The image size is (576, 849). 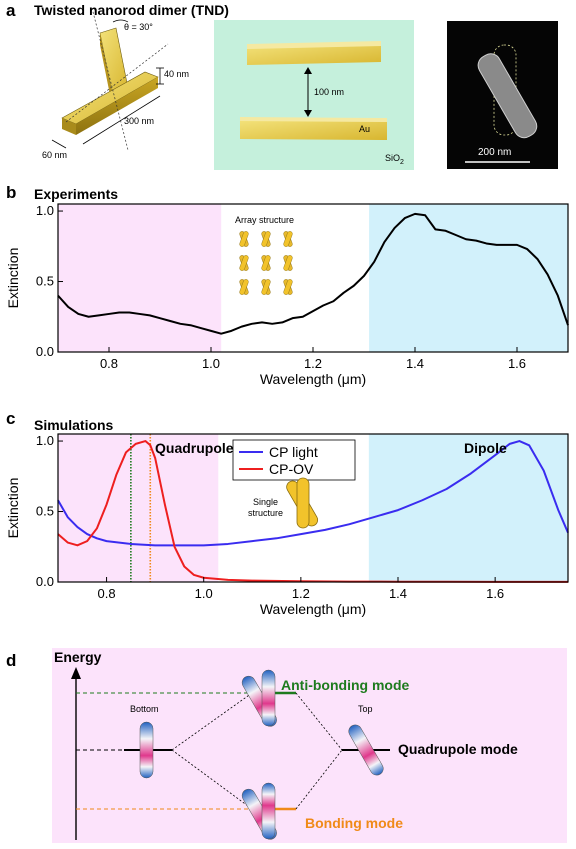 What do you see at coordinates (55, 155) in the screenshot?
I see `width-dimension-label: 60 nm` at bounding box center [55, 155].